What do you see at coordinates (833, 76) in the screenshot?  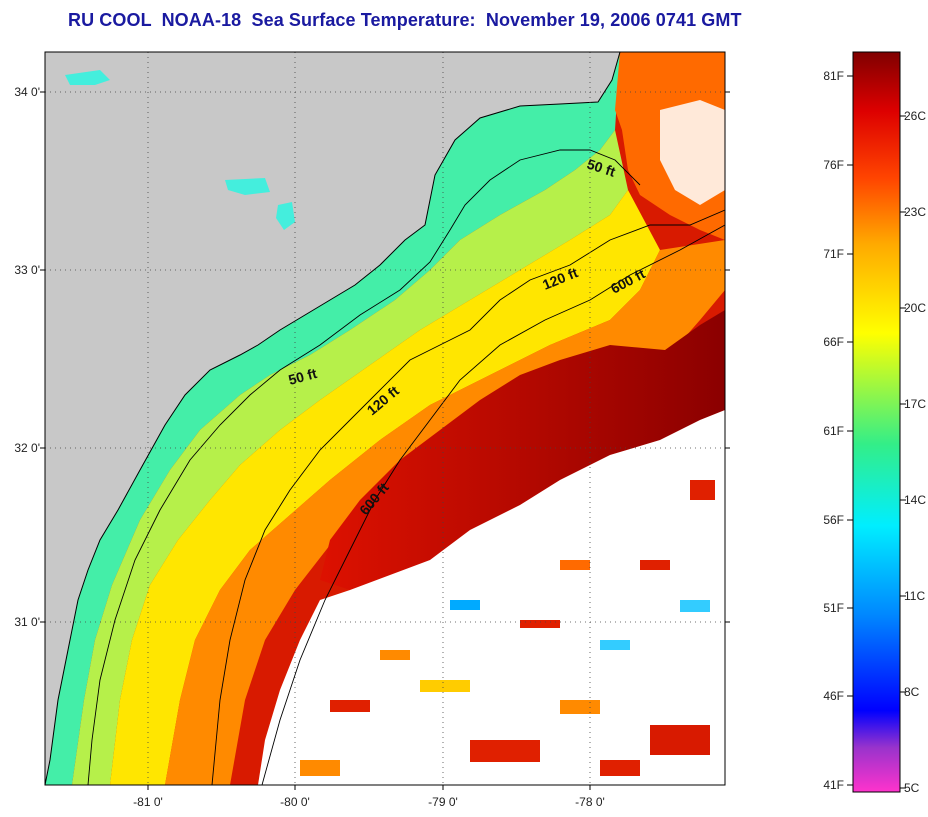 I see `colorbar-f-81: 81F` at bounding box center [833, 76].